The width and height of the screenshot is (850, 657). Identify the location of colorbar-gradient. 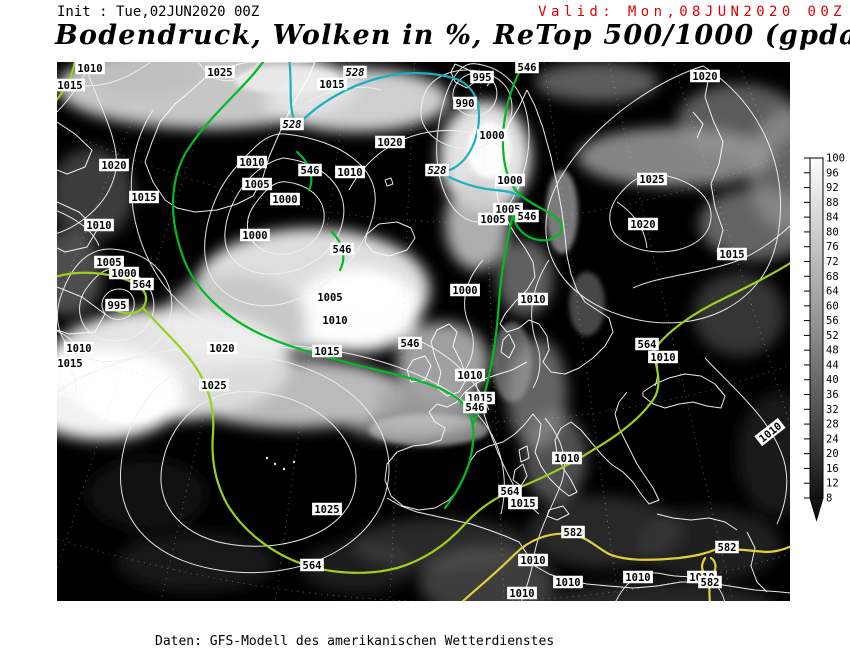
(816, 328).